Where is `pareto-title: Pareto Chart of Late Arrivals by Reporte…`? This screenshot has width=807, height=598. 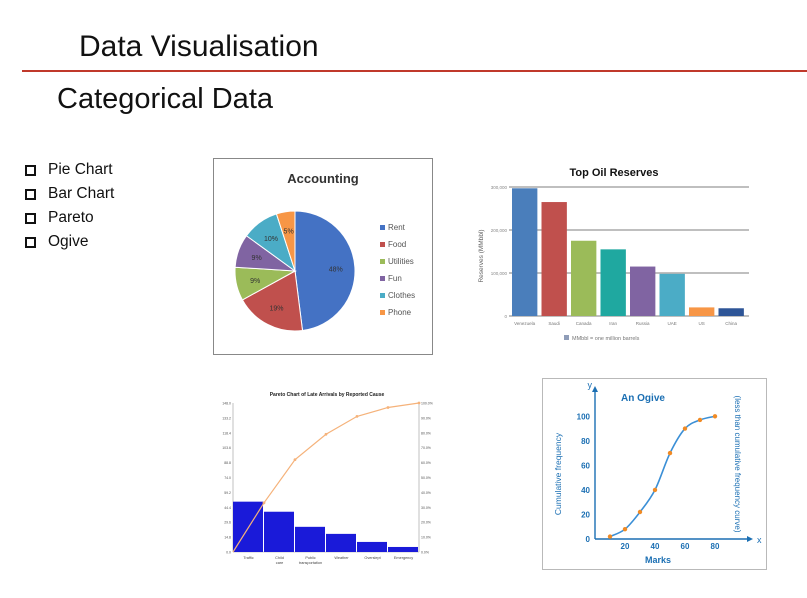
pareto-title: Pareto Chart of Late Arrivals by Reporte… is located at coordinates (327, 395).